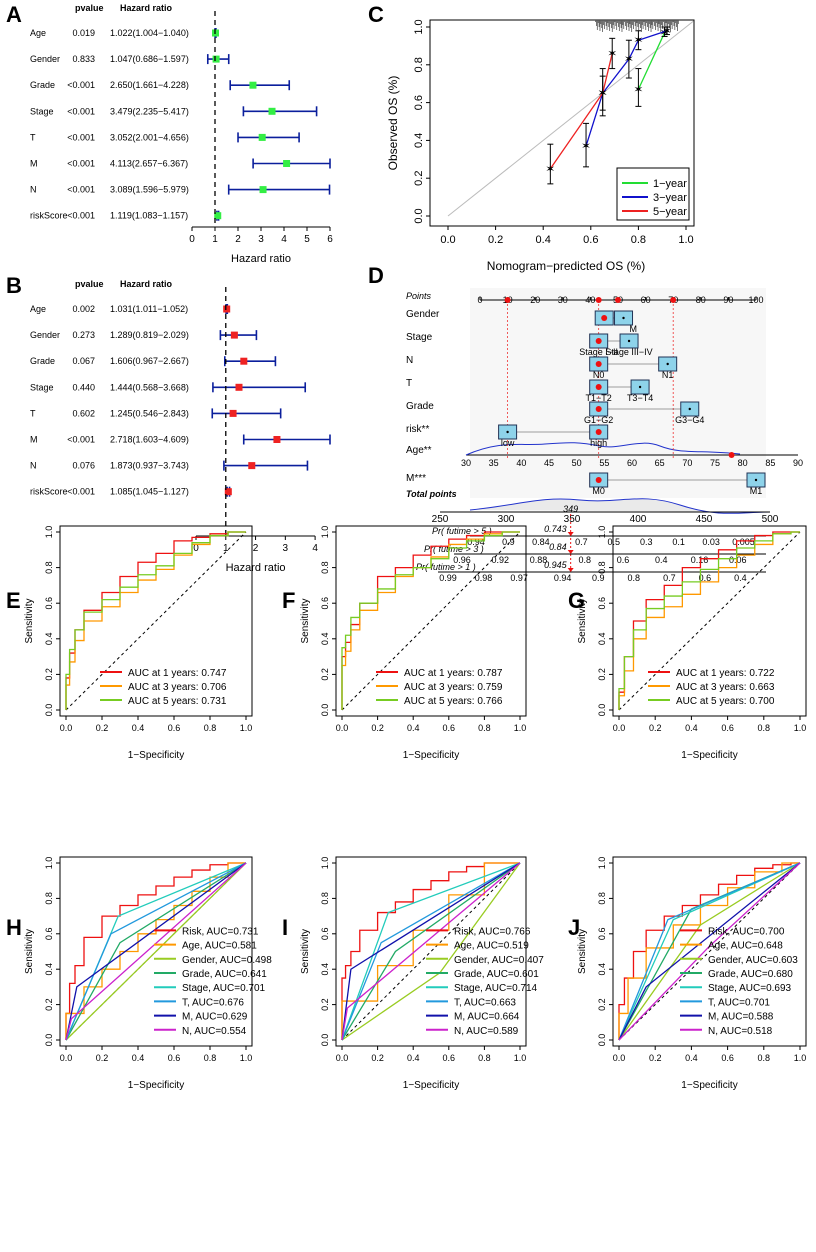  What do you see at coordinates (83, 466) in the screenshot?
I see `row-pvalue: 0.076` at bounding box center [83, 466].